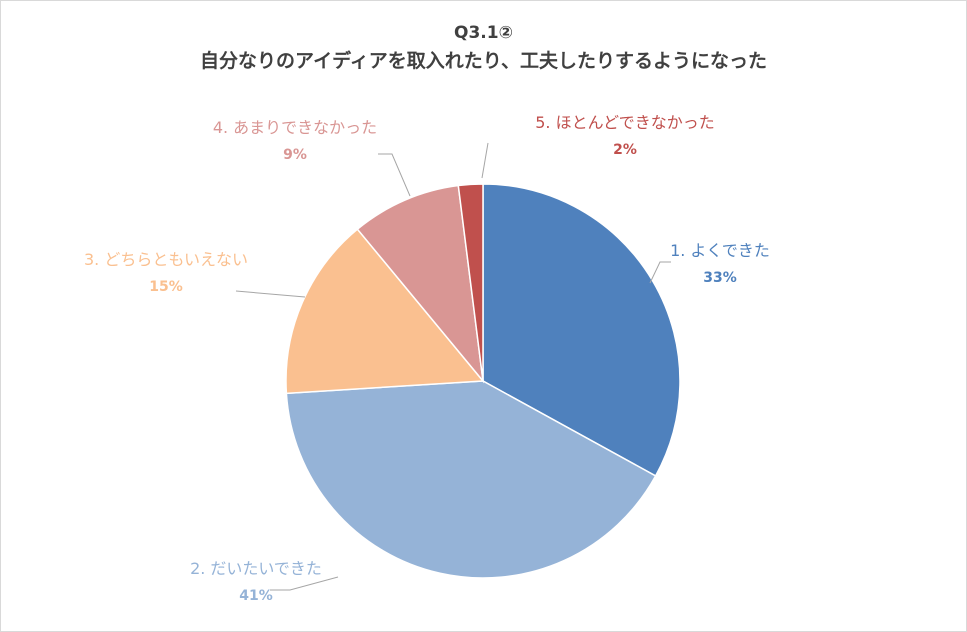 This screenshot has width=967, height=632. I want to click on slice-label-5: 5. ほとんどできなかった, so click(625, 122).